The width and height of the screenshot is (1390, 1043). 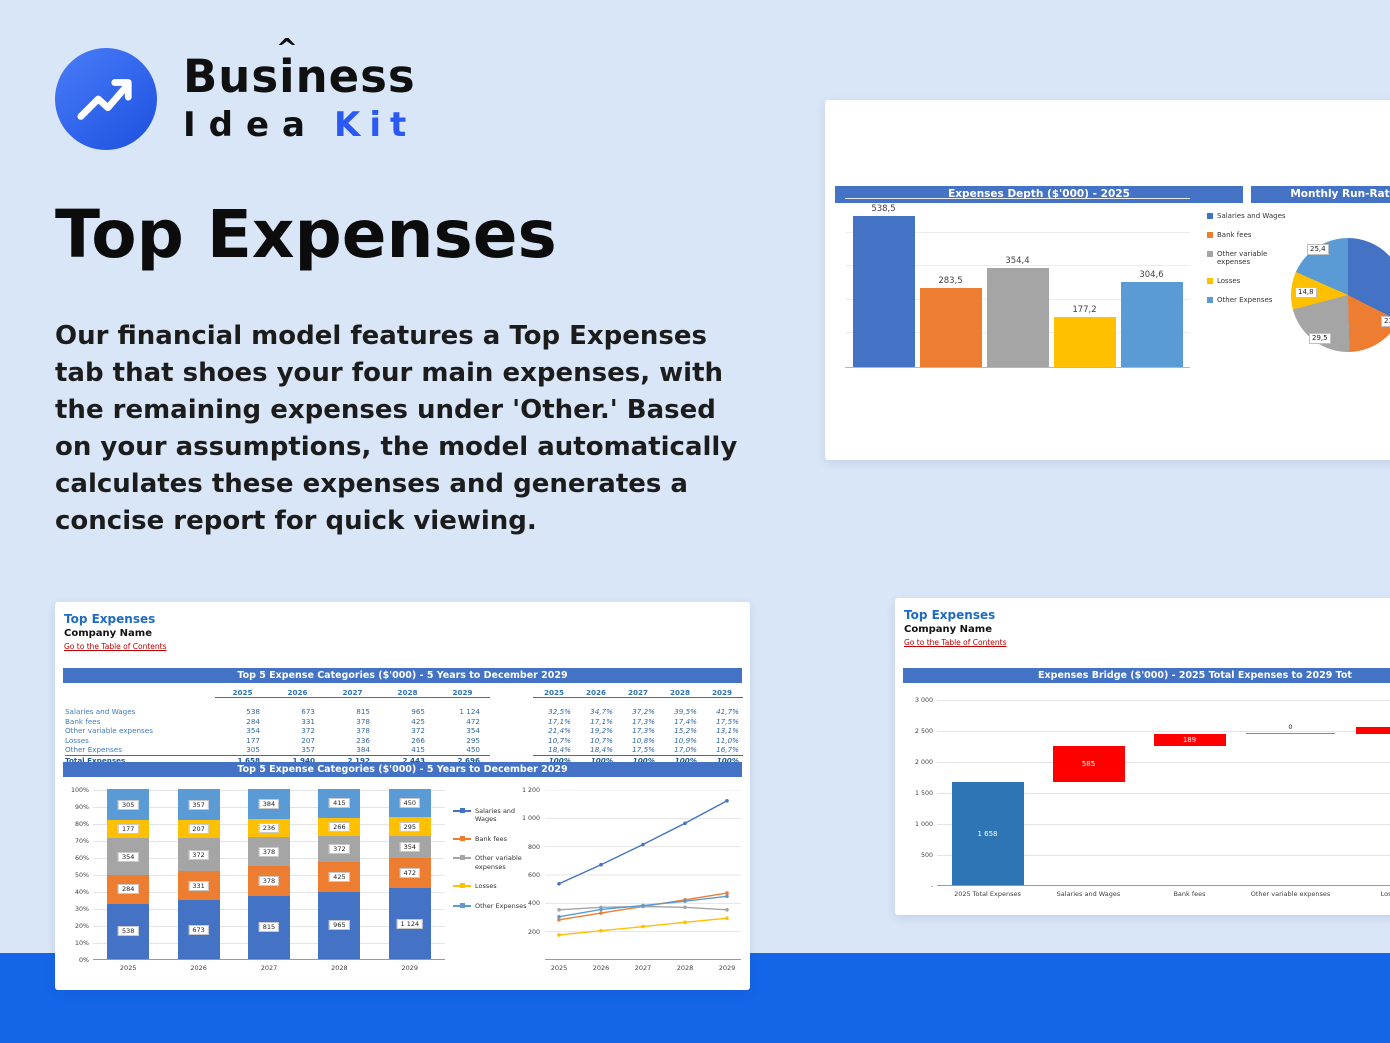 I want to click on cell-pct: 17,5%, so click(x=727, y=721).